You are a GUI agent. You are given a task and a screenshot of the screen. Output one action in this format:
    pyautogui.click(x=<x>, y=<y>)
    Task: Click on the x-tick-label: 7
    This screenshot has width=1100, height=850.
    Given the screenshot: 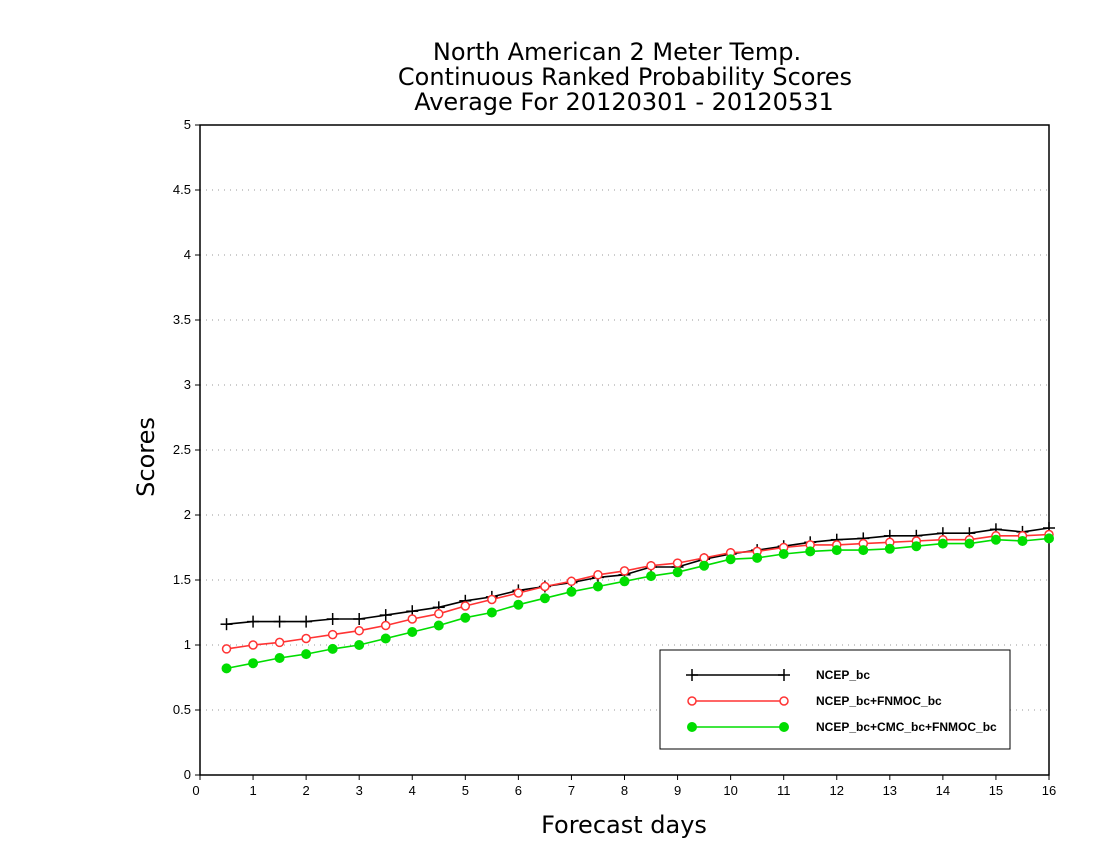 What is the action you would take?
    pyautogui.click(x=571, y=790)
    